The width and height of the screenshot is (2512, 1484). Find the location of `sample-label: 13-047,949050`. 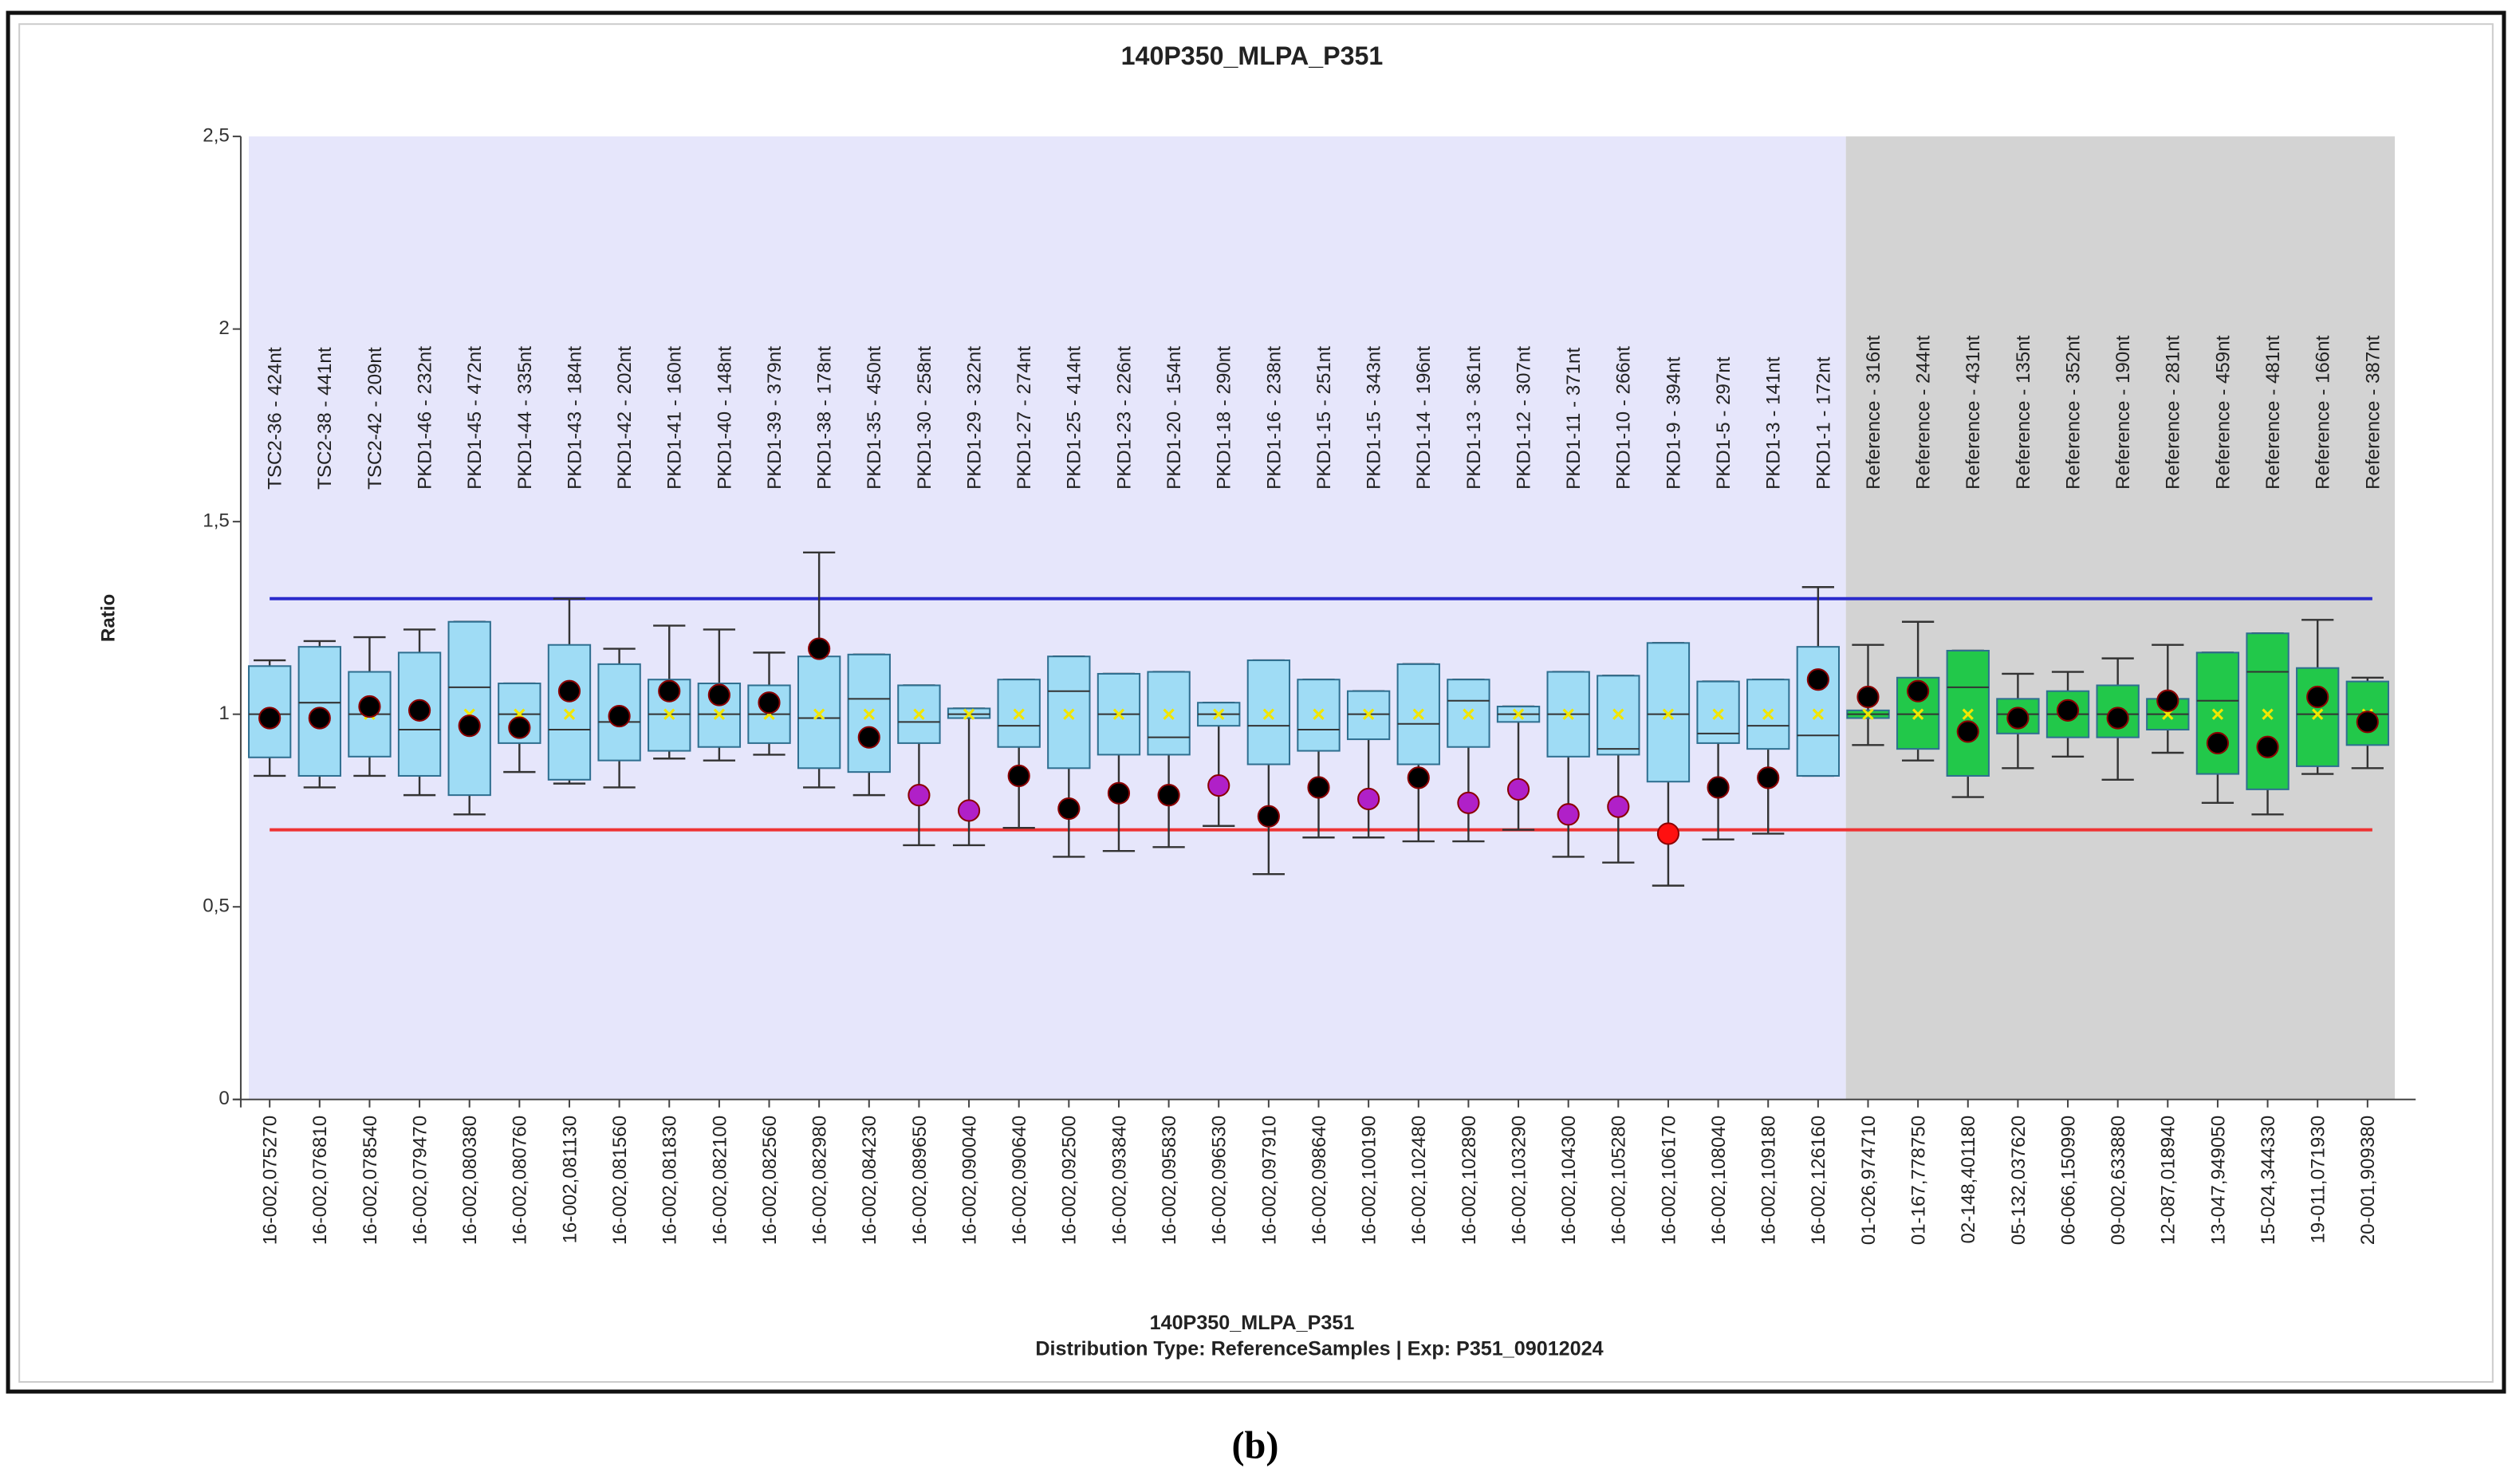

sample-label: 13-047,949050 is located at coordinates (2218, 1180).